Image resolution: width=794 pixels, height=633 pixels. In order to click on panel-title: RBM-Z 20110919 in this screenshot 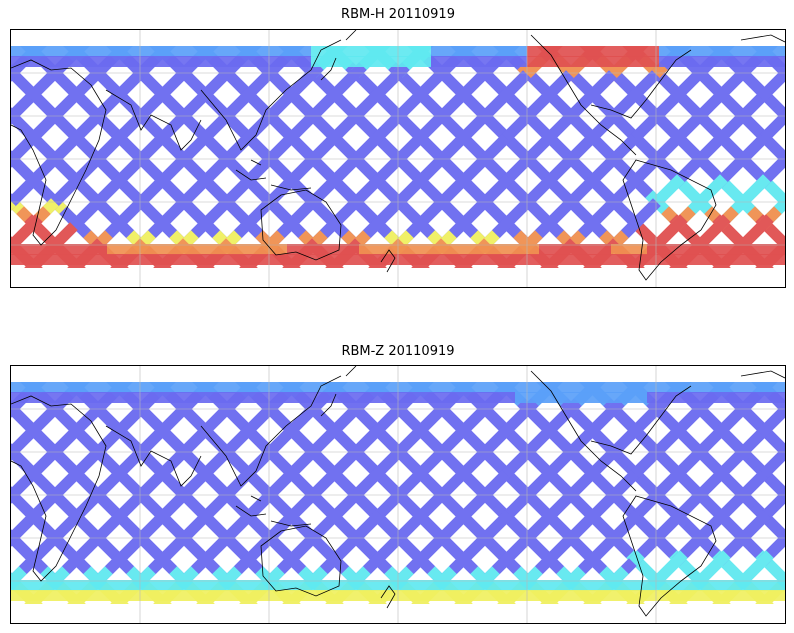, I will do `click(398, 351)`.